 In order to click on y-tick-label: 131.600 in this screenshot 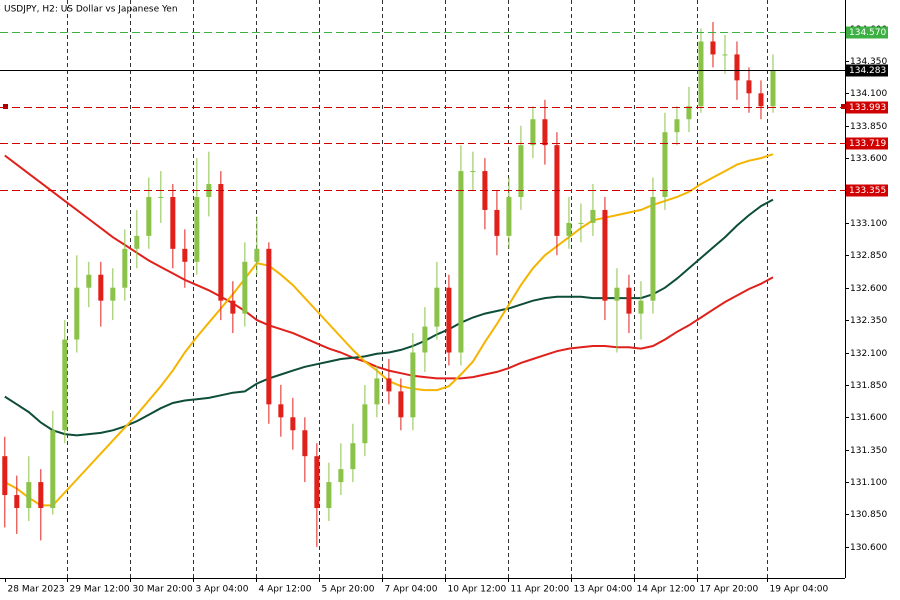, I will do `click(868, 418)`.